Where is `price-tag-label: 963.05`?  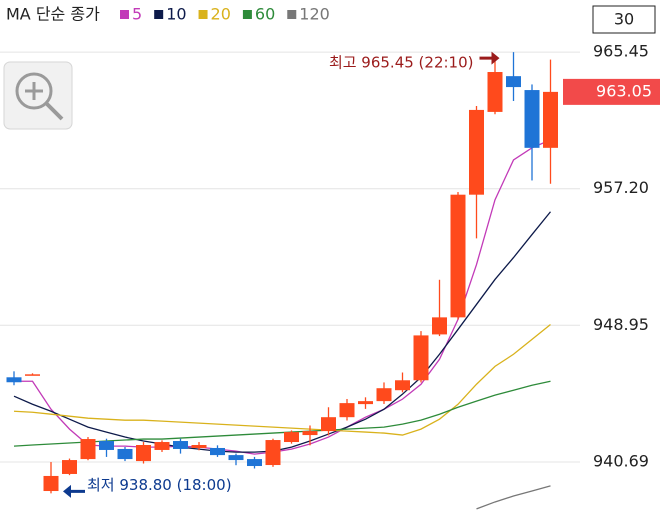
price-tag-label: 963.05 is located at coordinates (624, 90).